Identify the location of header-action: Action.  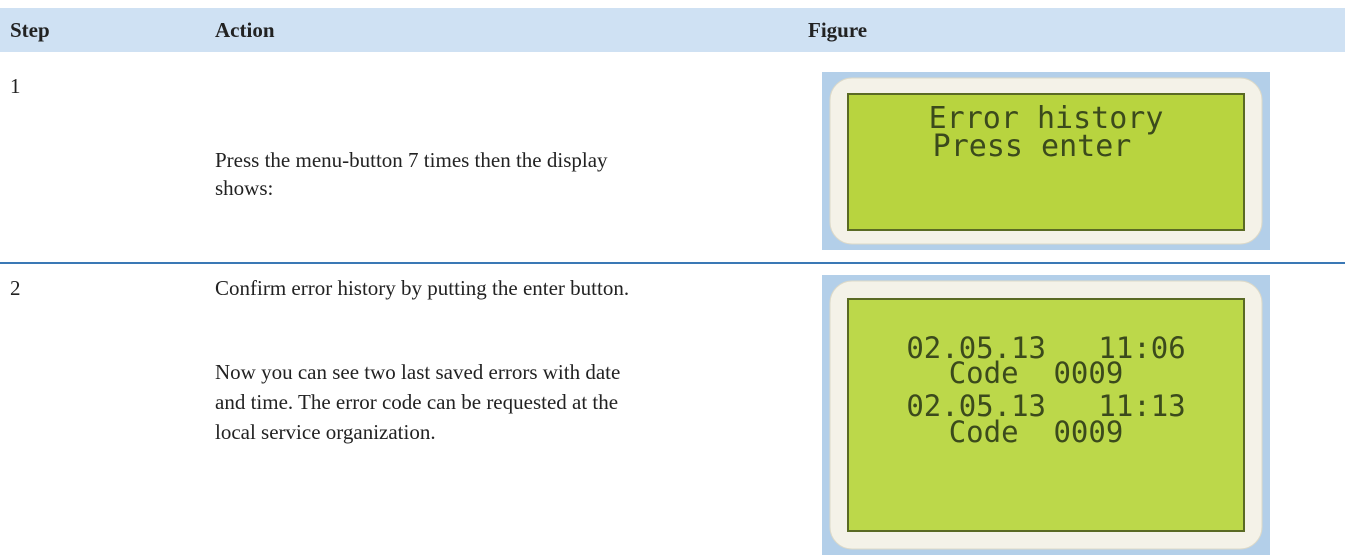
(245, 30).